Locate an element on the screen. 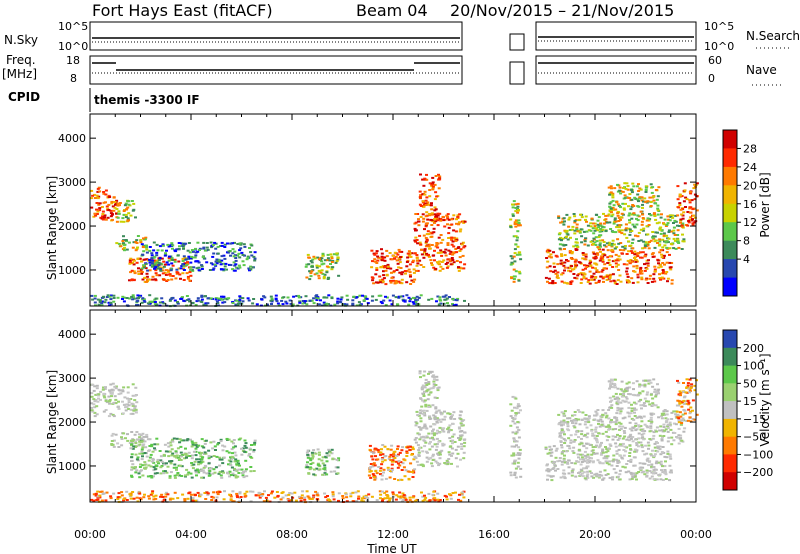 This screenshot has width=800, height=554. nave-tick-bottom: 0 is located at coordinates (711, 78).